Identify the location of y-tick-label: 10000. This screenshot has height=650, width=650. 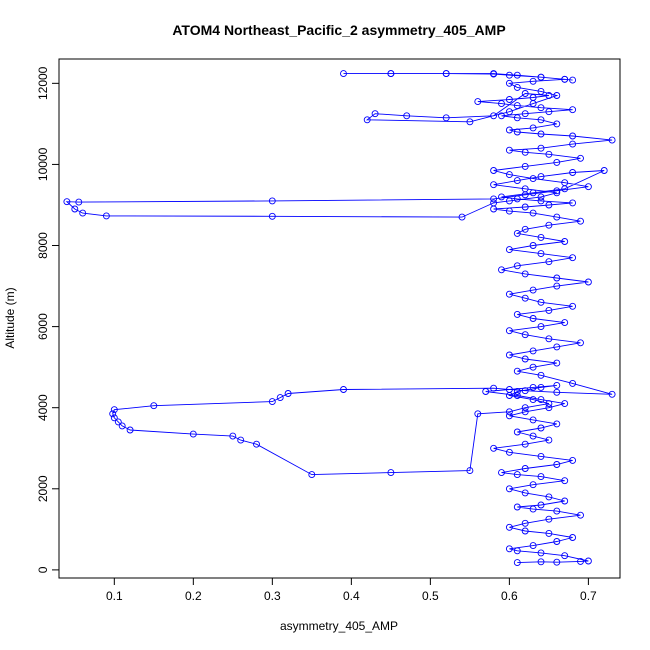
(43, 164).